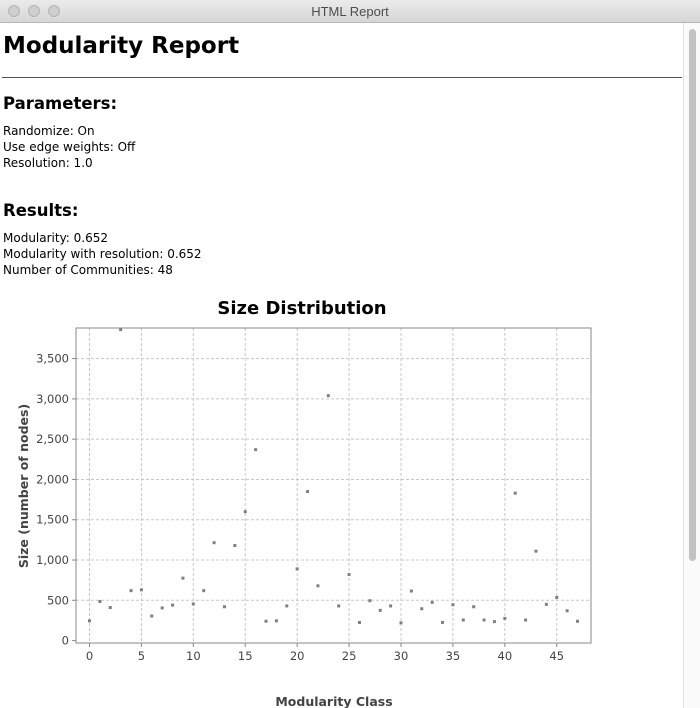 The image size is (700, 708). What do you see at coordinates (14, 11) in the screenshot?
I see `close-window-button` at bounding box center [14, 11].